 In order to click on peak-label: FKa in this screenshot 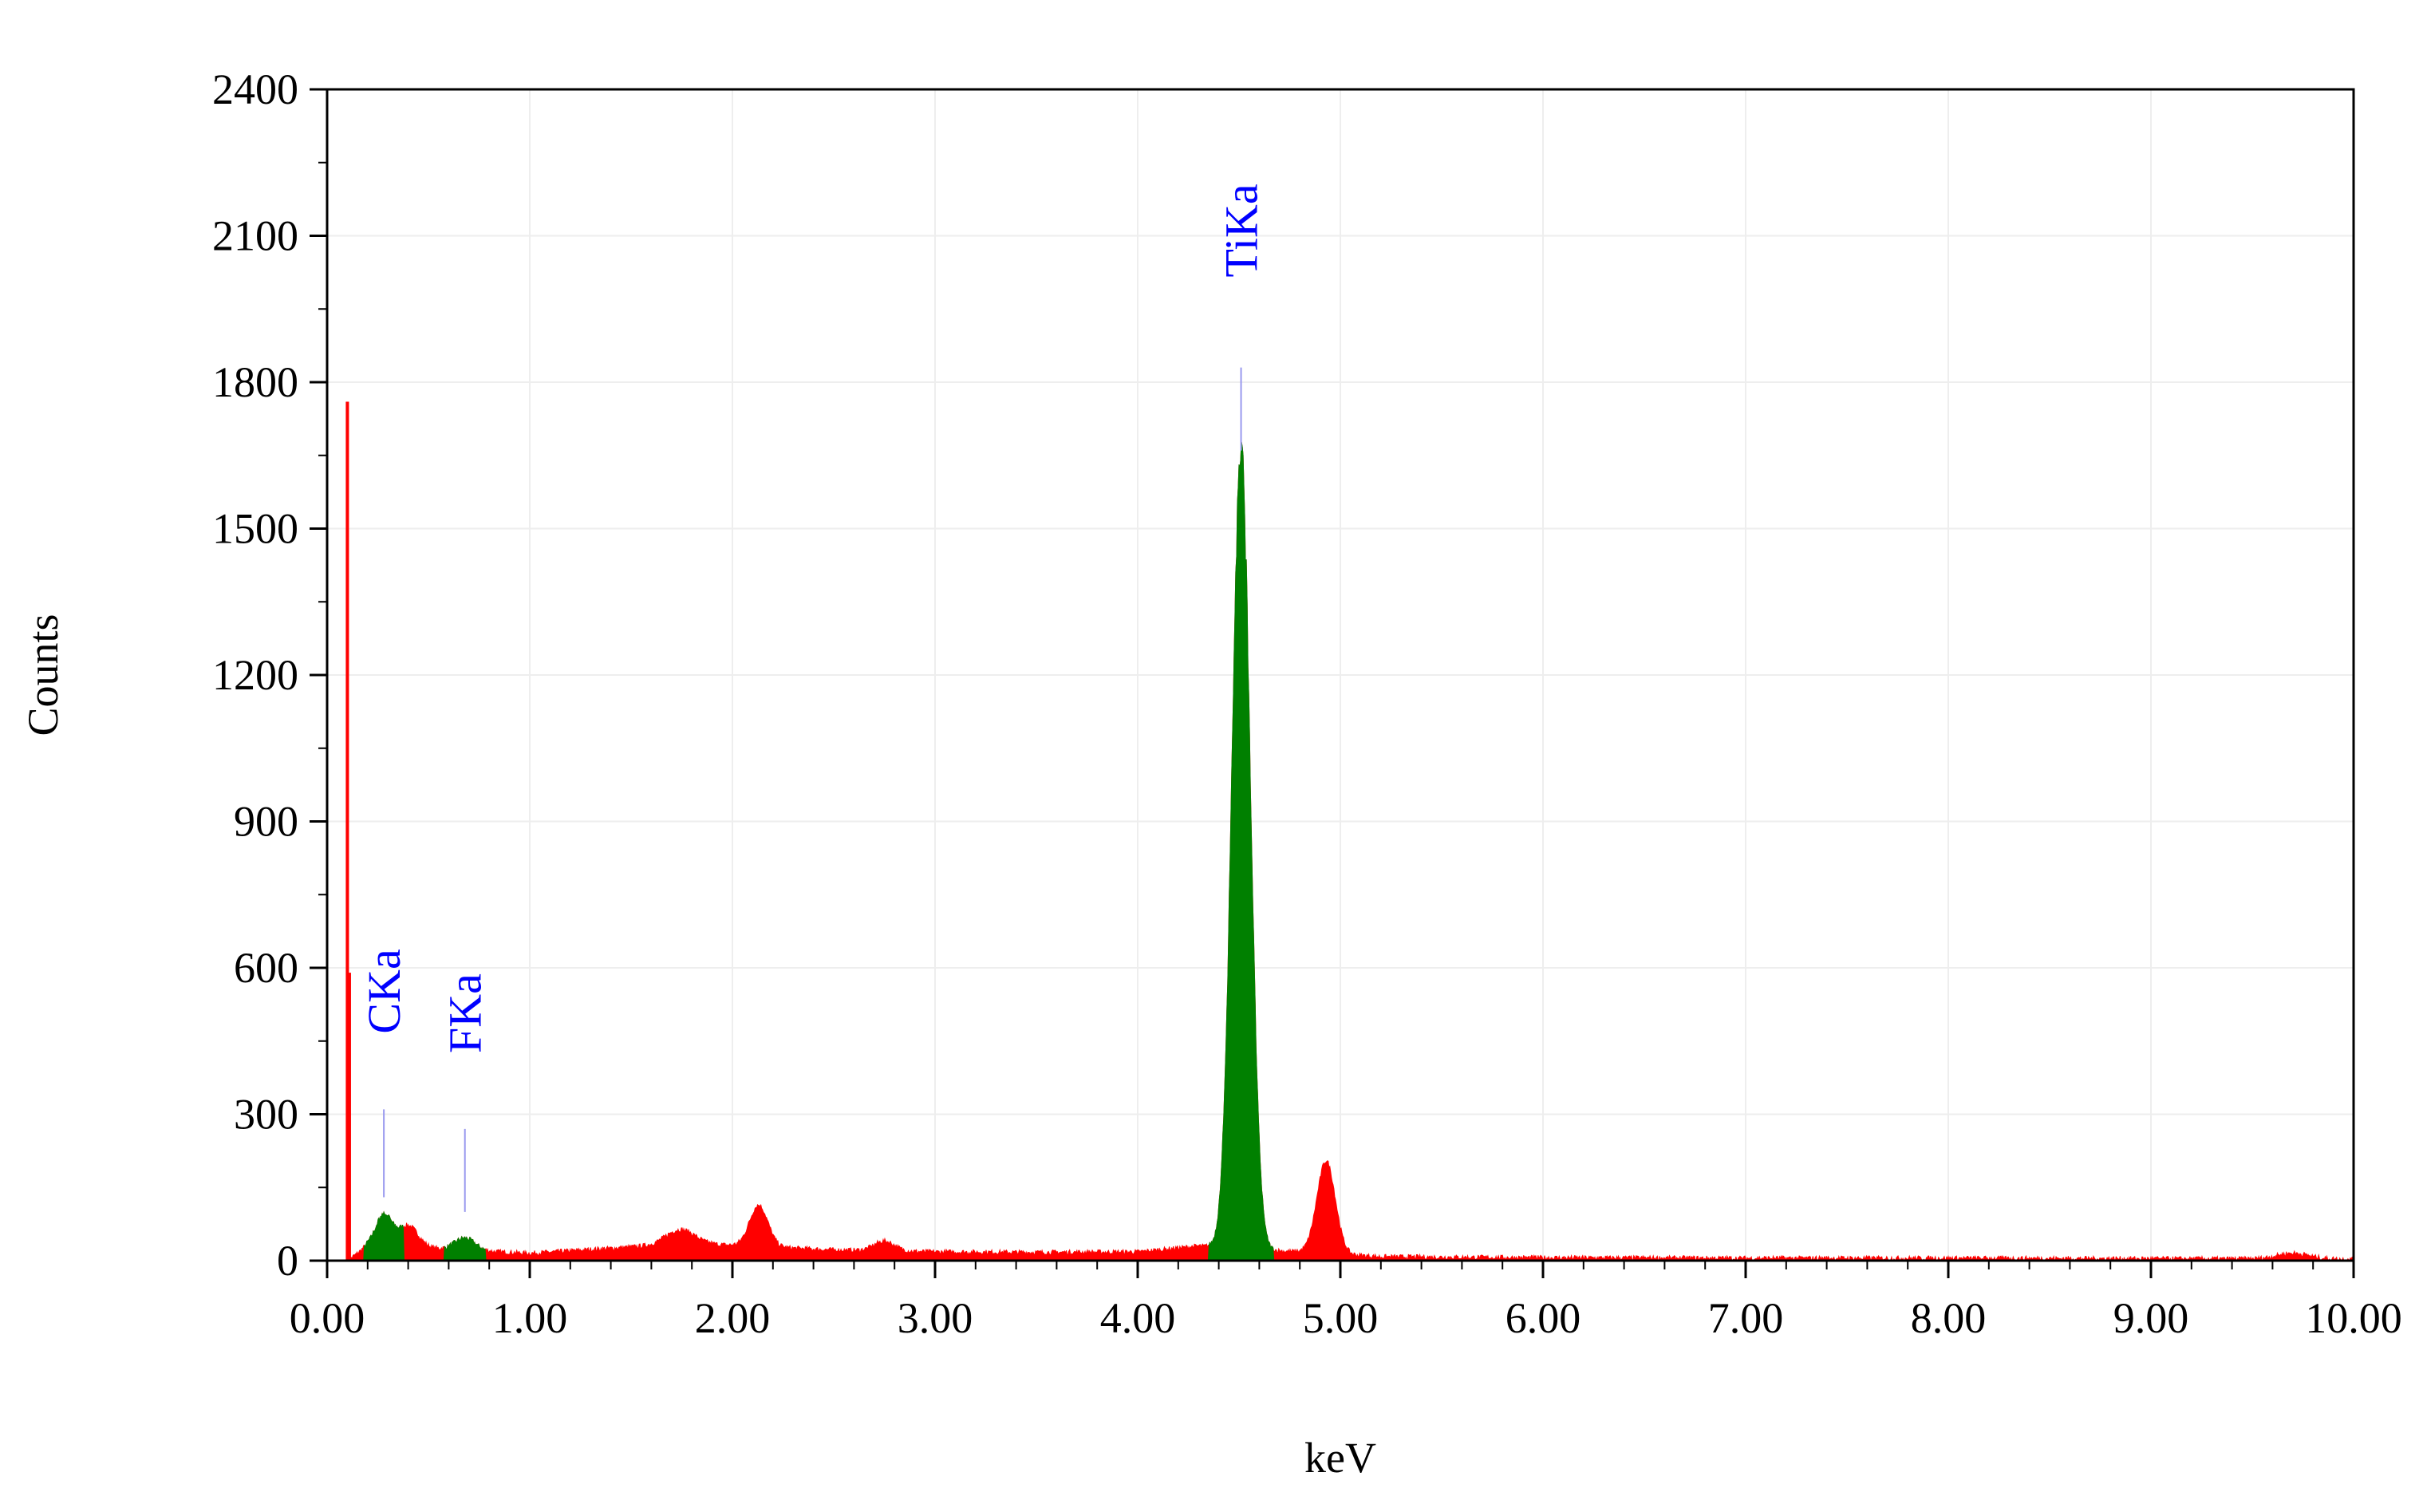, I will do `click(465, 1013)`.